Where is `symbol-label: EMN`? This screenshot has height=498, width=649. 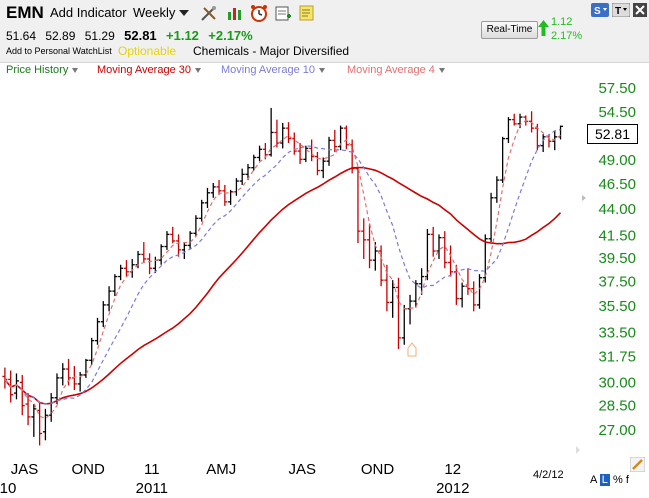 symbol-label: EMN is located at coordinates (25, 12).